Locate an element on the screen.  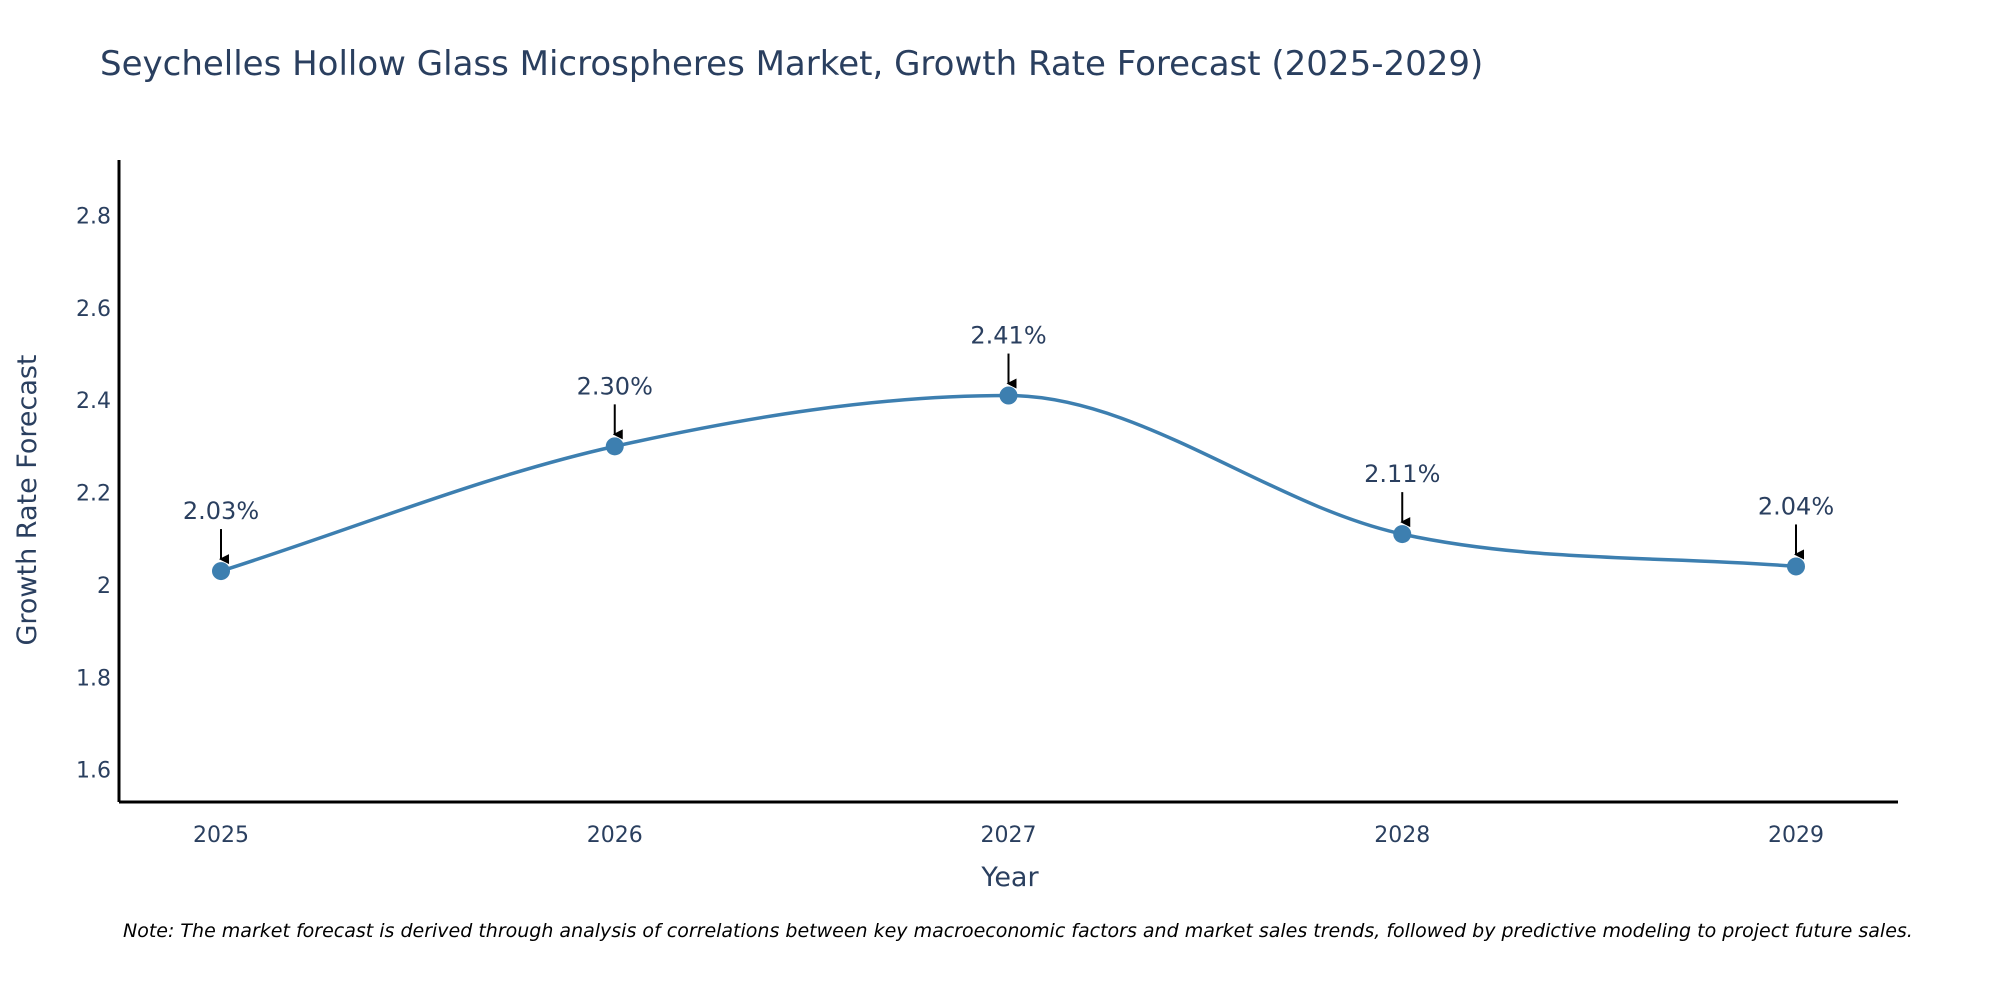
data-label: 2.03% is located at coordinates (221, 511).